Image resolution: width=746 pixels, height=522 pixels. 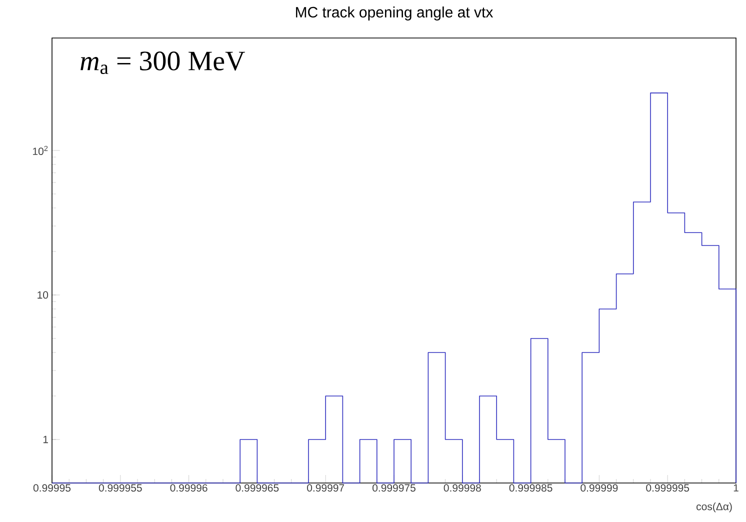 What do you see at coordinates (52, 488) in the screenshot?
I see `x-tick-label: 0.99995` at bounding box center [52, 488].